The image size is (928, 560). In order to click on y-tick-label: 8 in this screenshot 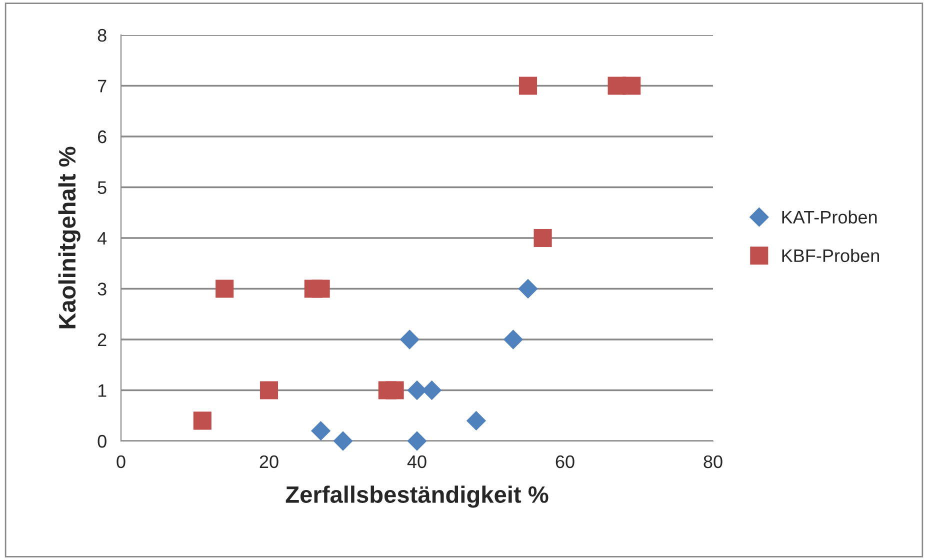, I will do `click(102, 35)`.